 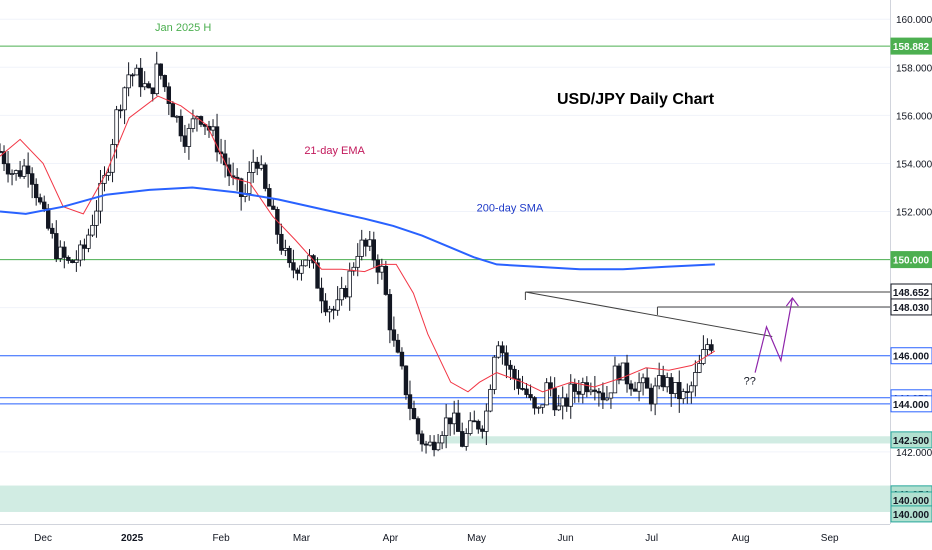 I want to click on projection-arrowhead, so click(x=792, y=302).